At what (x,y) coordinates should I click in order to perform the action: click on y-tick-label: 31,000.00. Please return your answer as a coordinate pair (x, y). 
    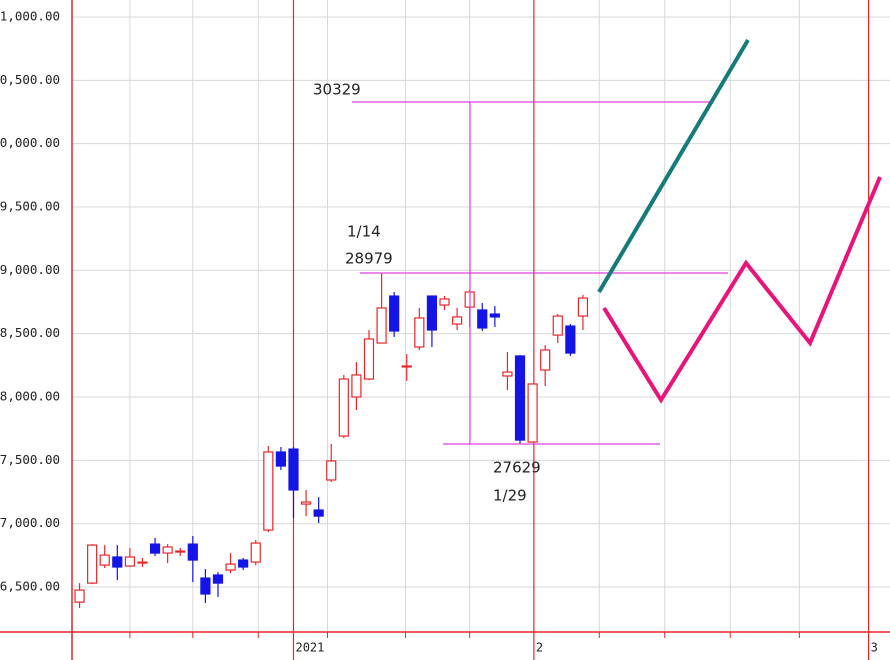
    Looking at the image, I should click on (30, 15).